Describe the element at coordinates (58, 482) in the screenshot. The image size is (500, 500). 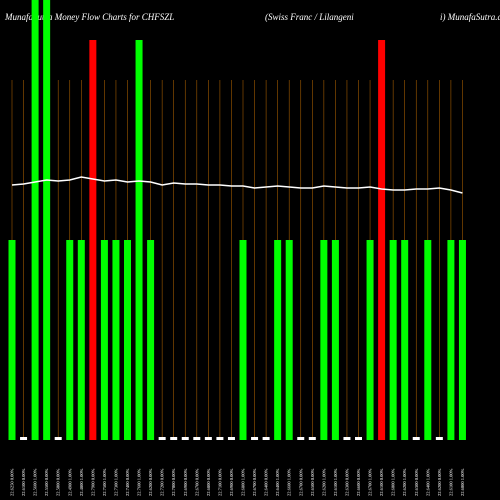
I see `x-tick-label: 22.5000 0.00%` at that location.